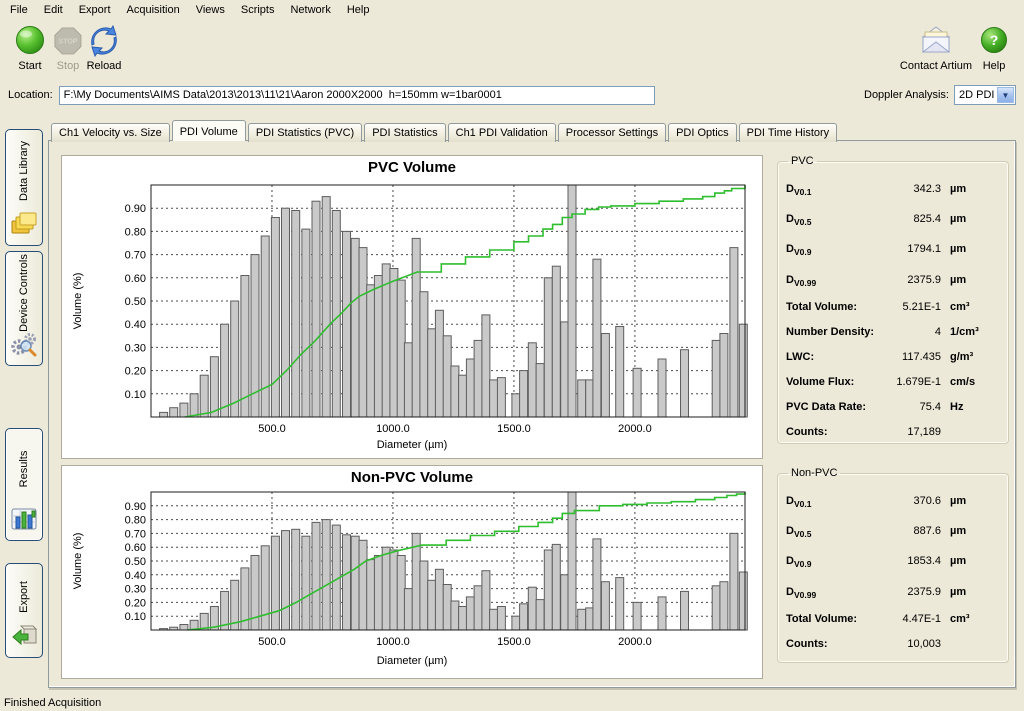  Describe the element at coordinates (110, 132) in the screenshot. I see `tab-ch1-velocity-vs-size: Ch1 Velocity vs. Size` at that location.